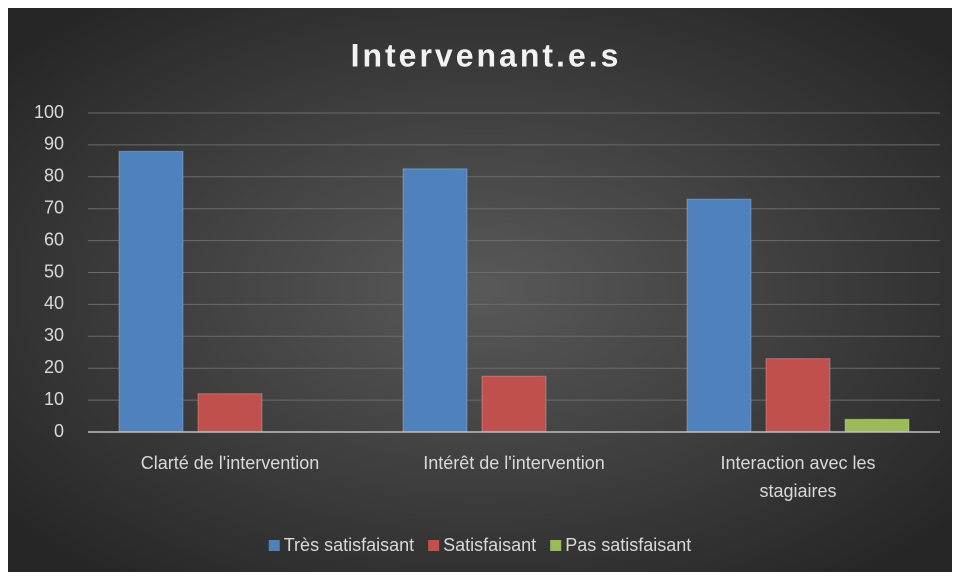  I want to click on x-tick-label: Clarté de l'intervention, so click(230, 463).